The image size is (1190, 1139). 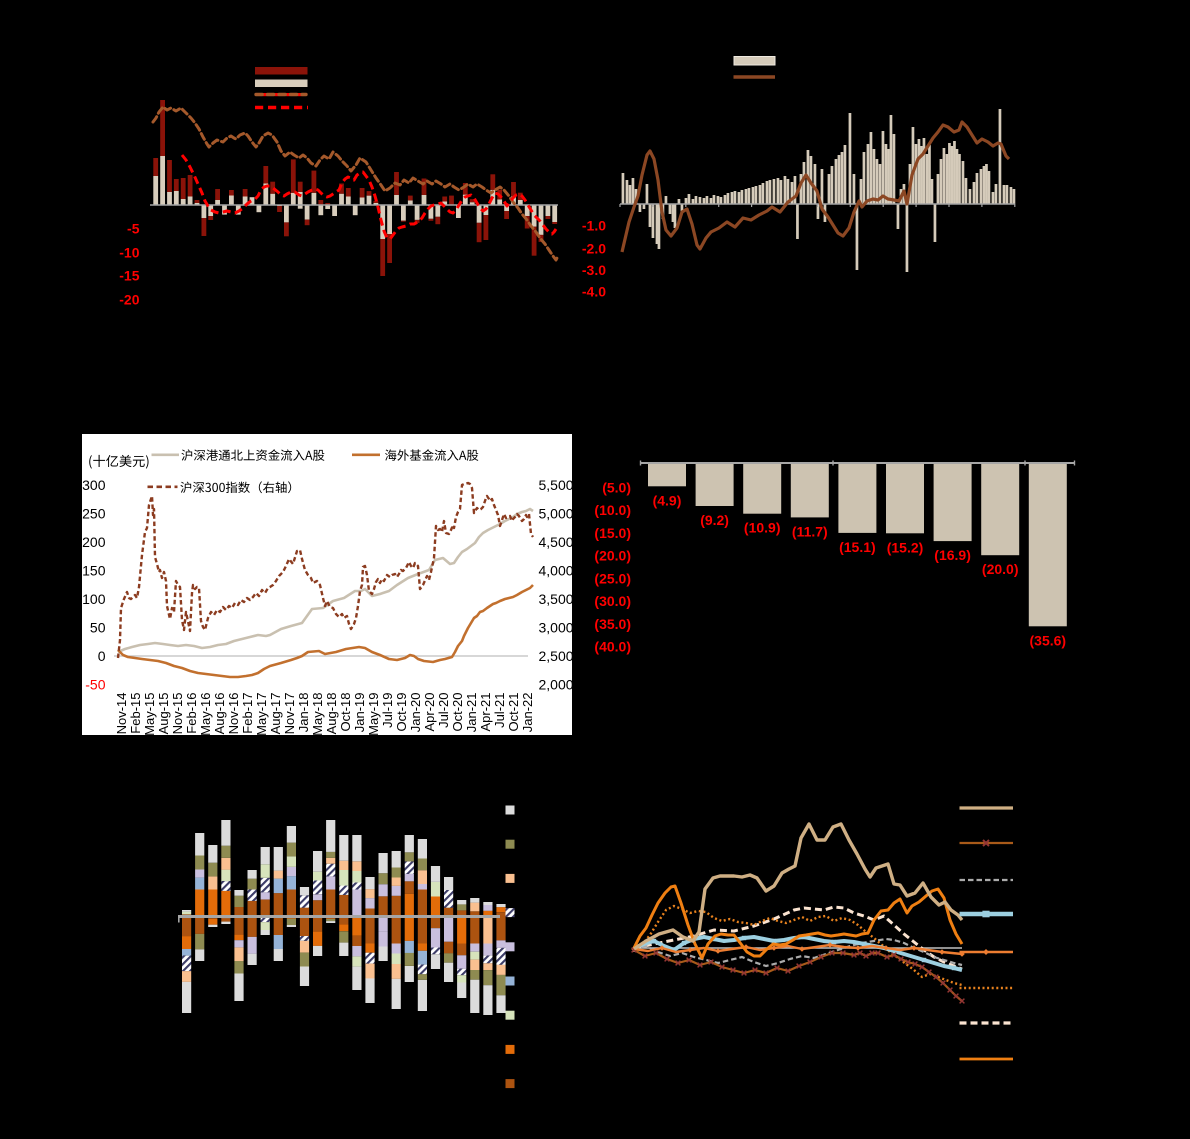 I want to click on svg-text: -10, so click(x=129, y=253).